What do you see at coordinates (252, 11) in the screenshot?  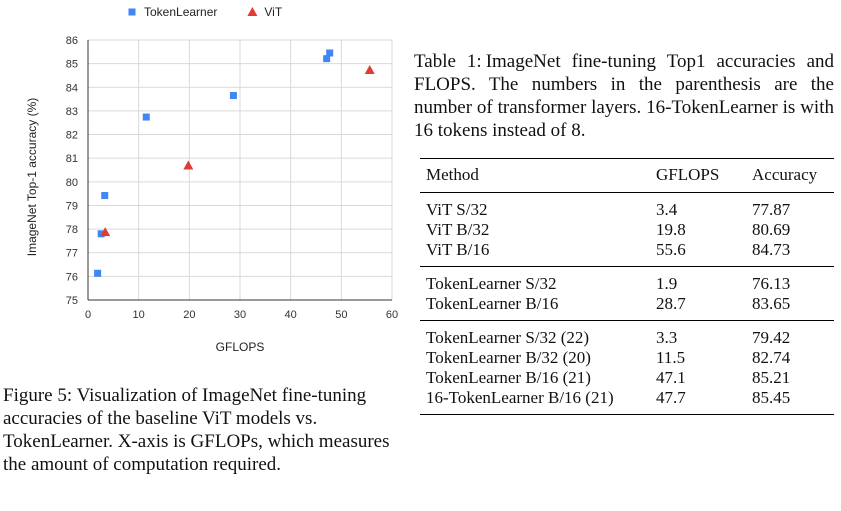 I see `vit-legend-marker` at bounding box center [252, 11].